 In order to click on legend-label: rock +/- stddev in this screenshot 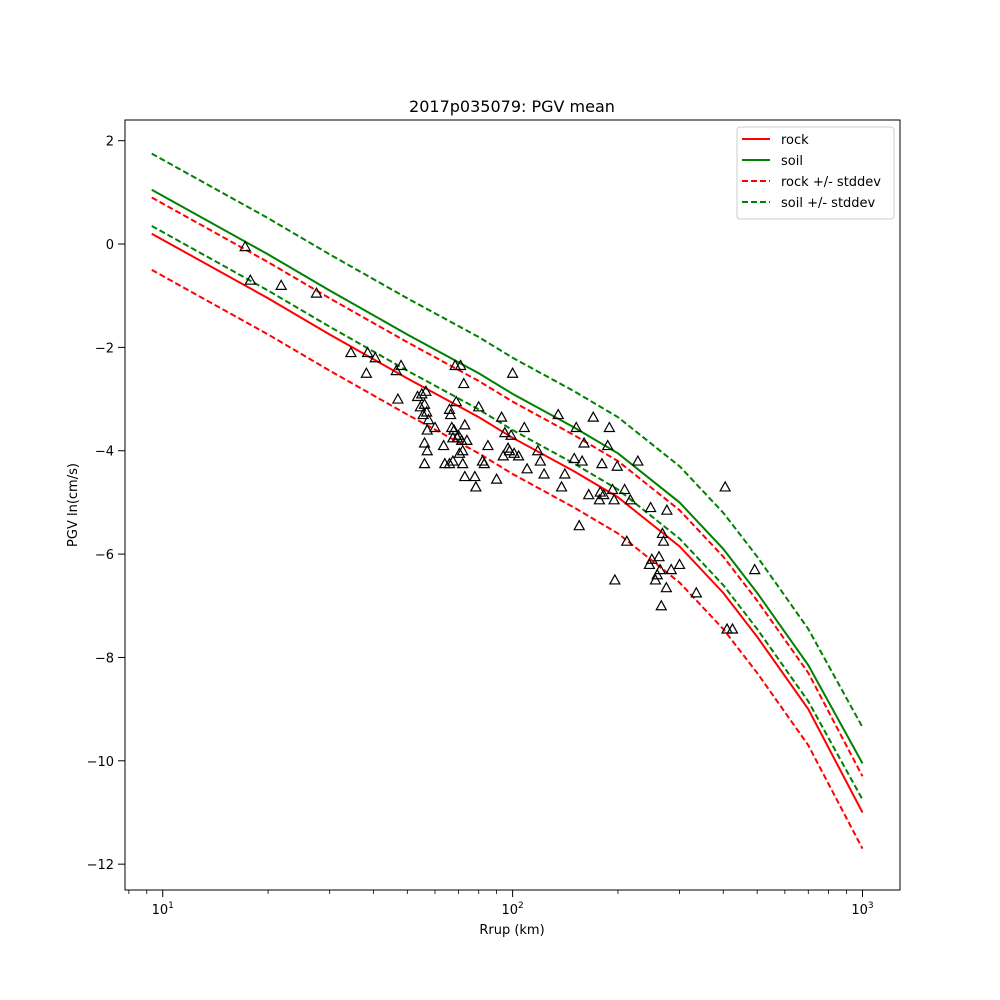, I will do `click(831, 182)`.